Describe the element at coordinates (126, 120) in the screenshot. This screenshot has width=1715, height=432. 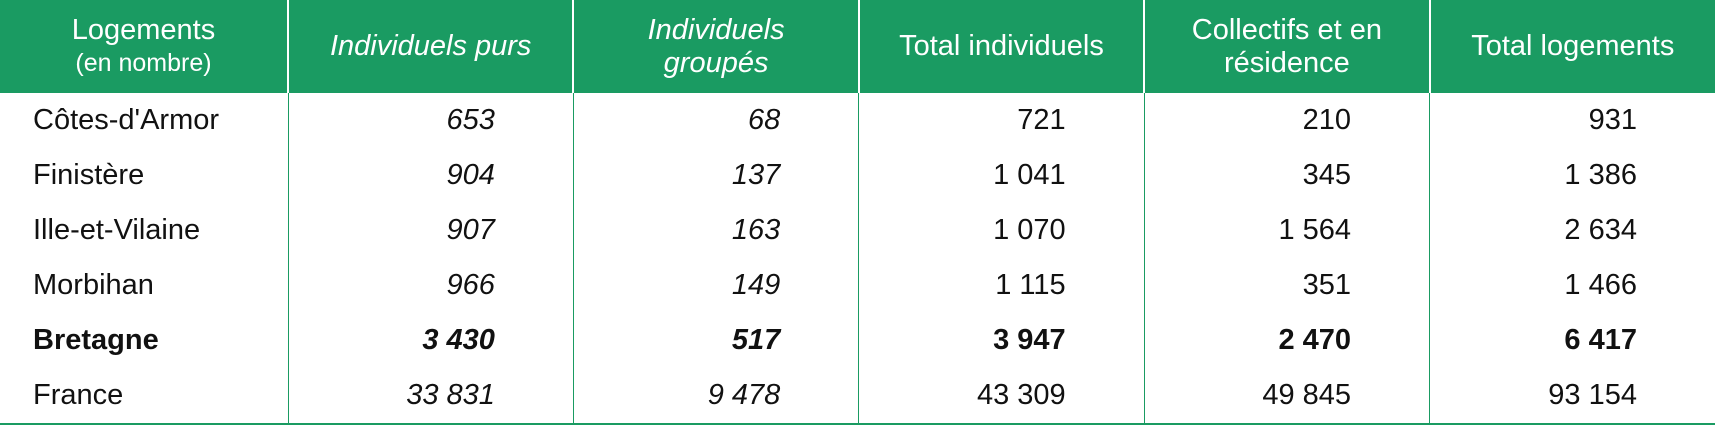
I see `row-label: Côtes-d'Armor` at that location.